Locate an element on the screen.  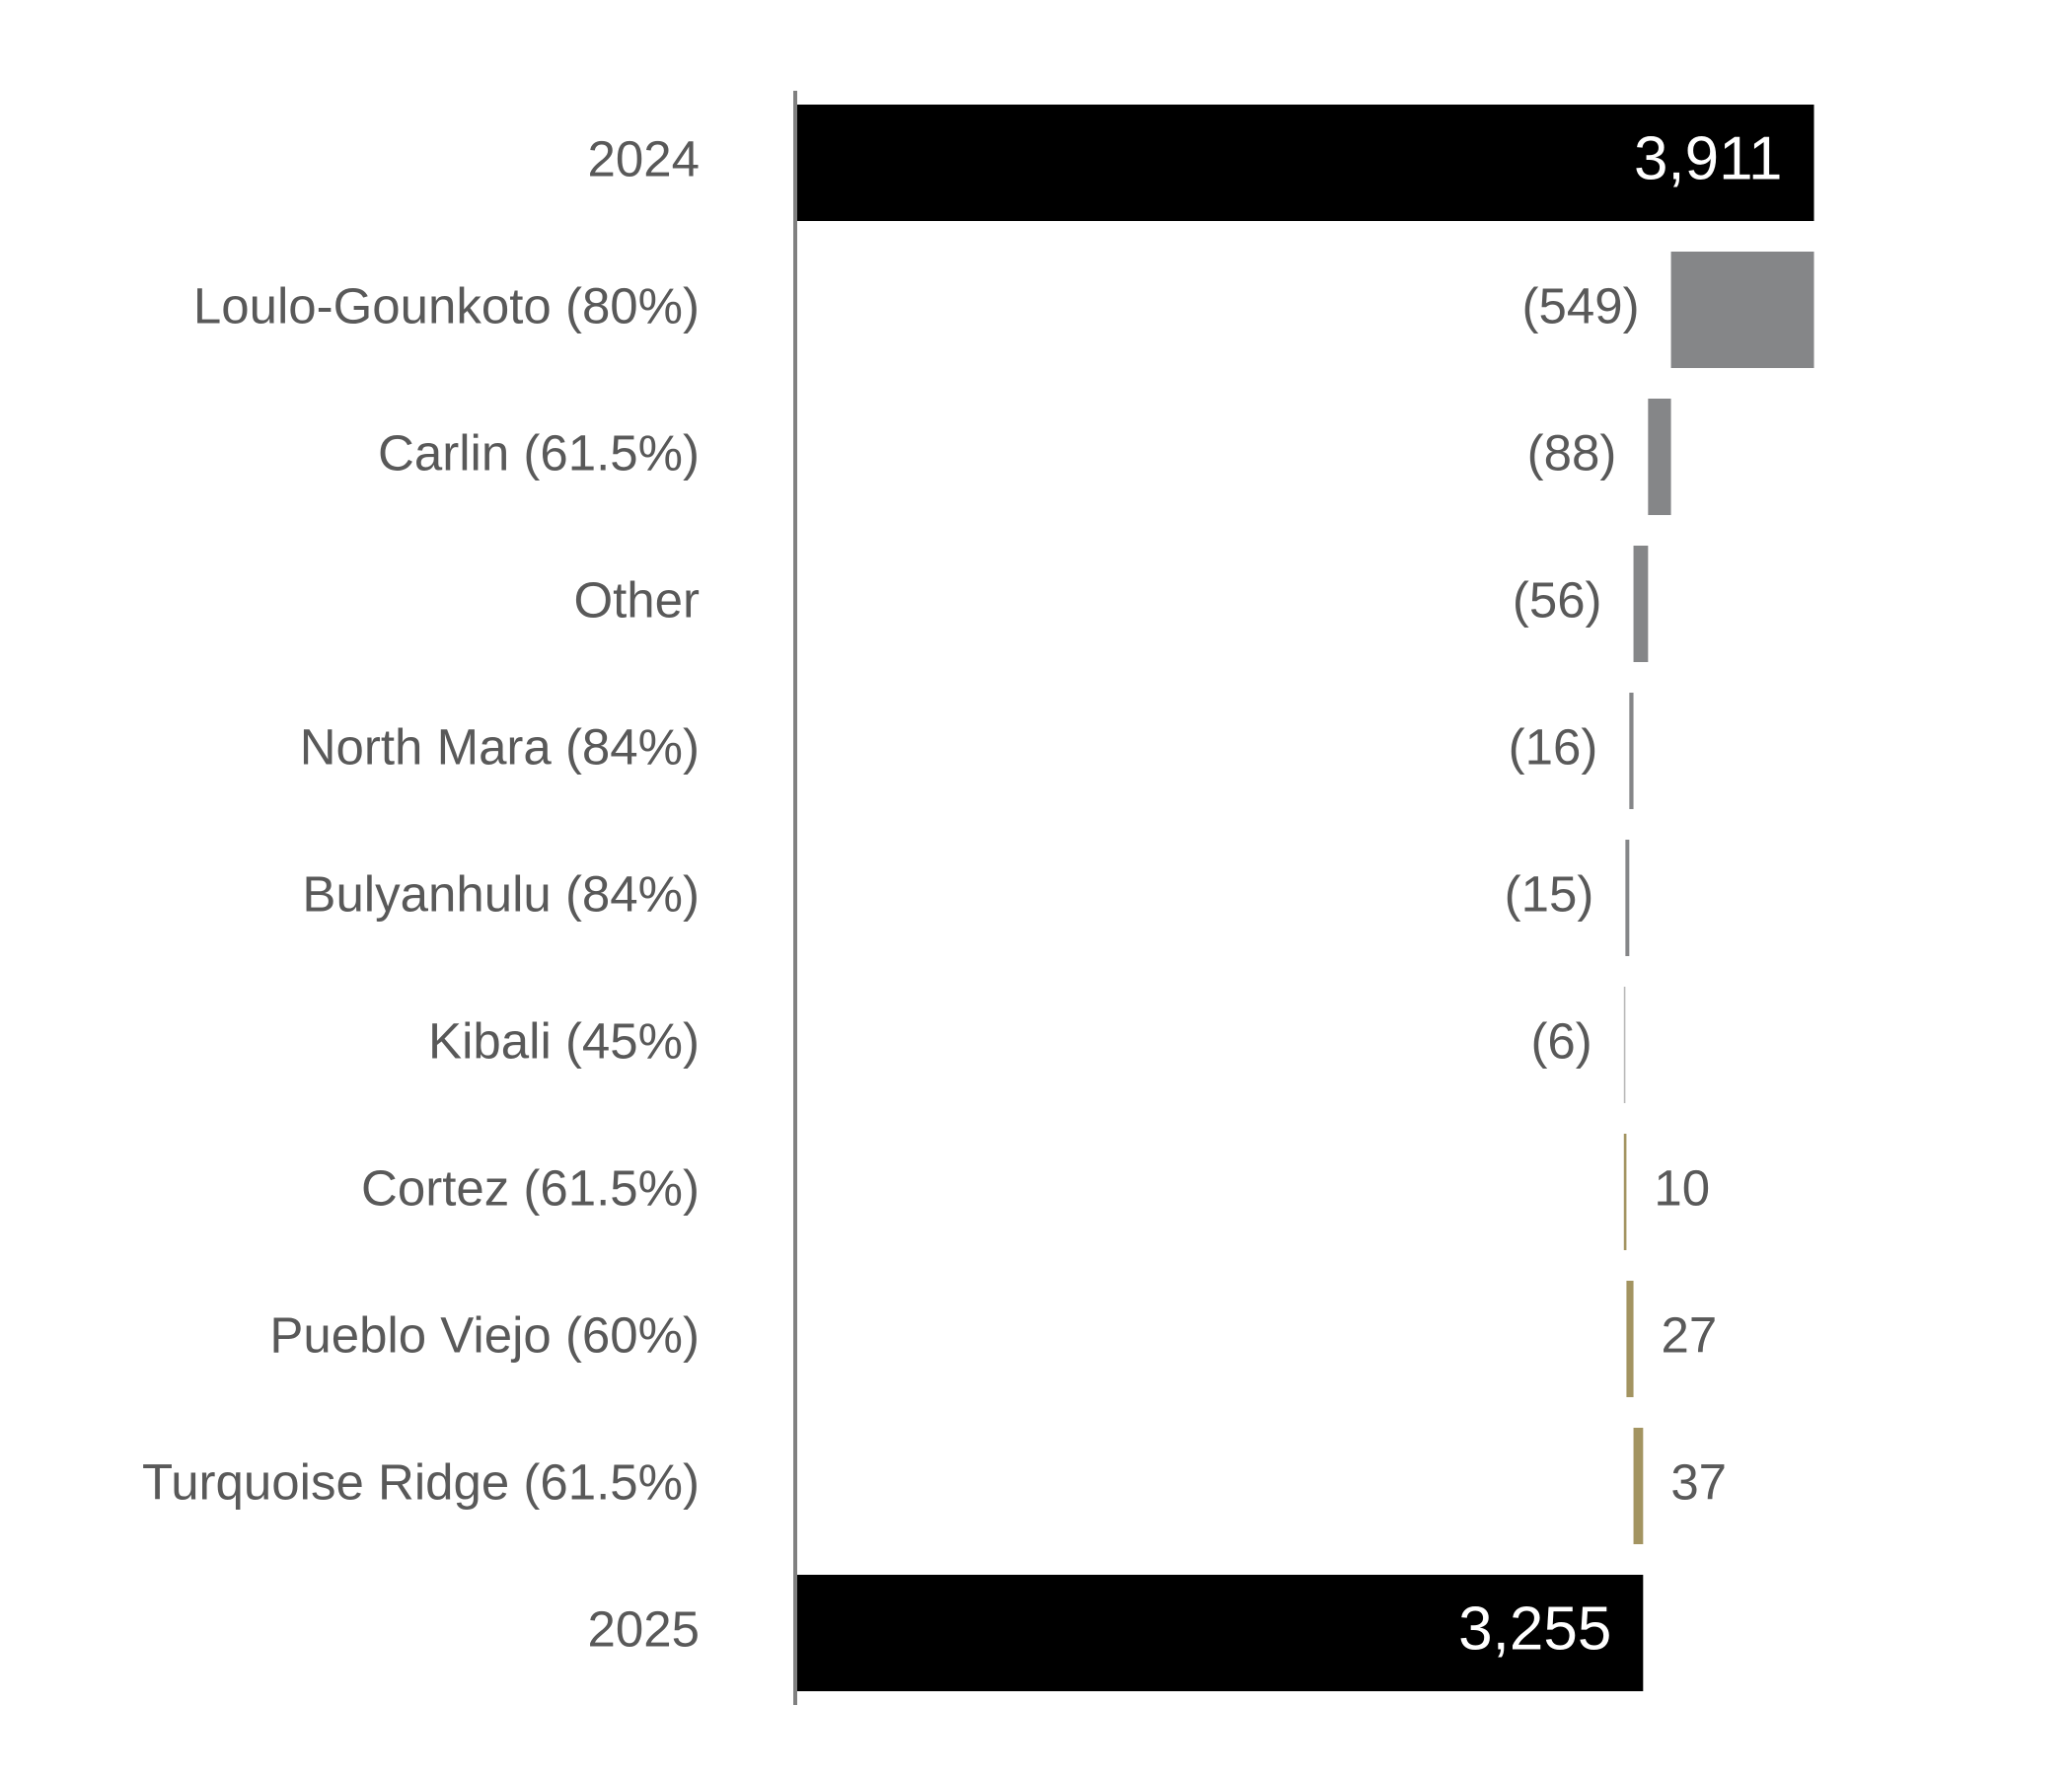
value-label: (549) is located at coordinates (1581, 306).